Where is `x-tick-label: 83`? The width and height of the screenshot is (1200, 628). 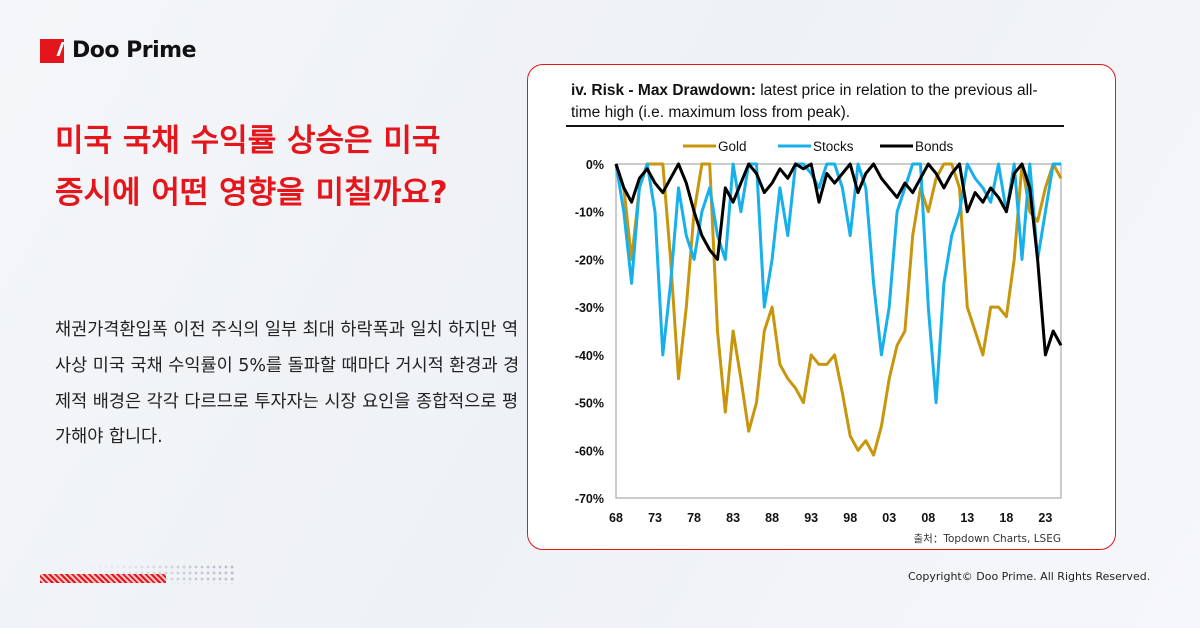
x-tick-label: 83 is located at coordinates (733, 518).